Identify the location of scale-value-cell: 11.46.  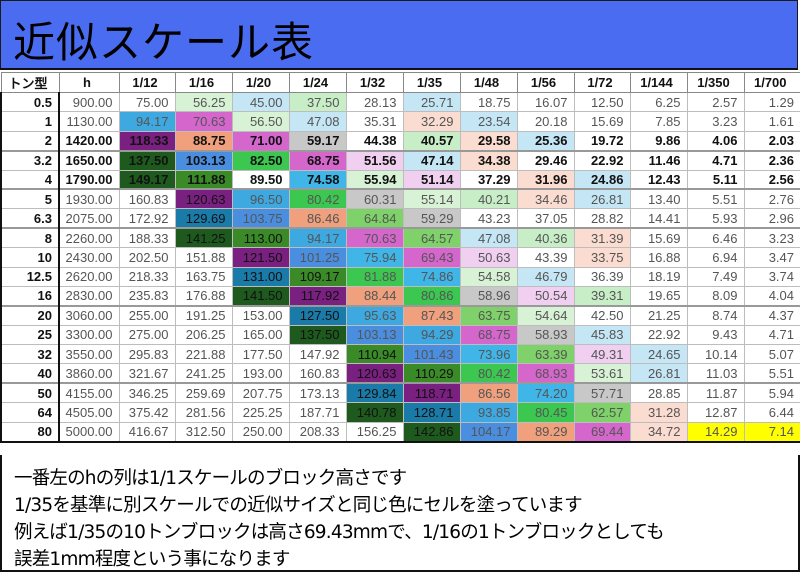
(658, 160).